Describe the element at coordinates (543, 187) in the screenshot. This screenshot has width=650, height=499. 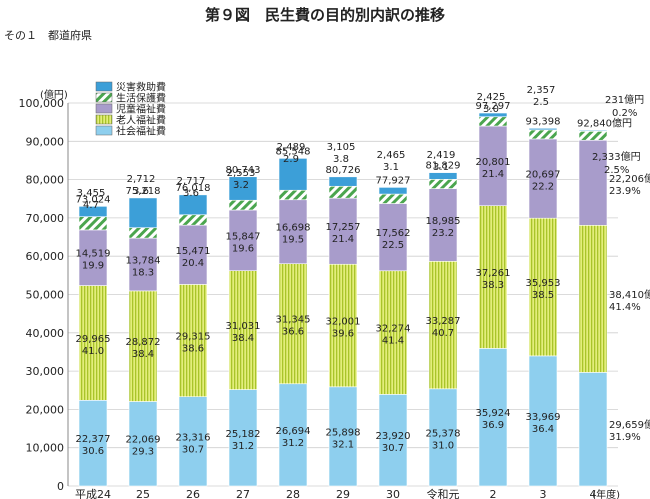
I see `pct-label: 22.2` at that location.